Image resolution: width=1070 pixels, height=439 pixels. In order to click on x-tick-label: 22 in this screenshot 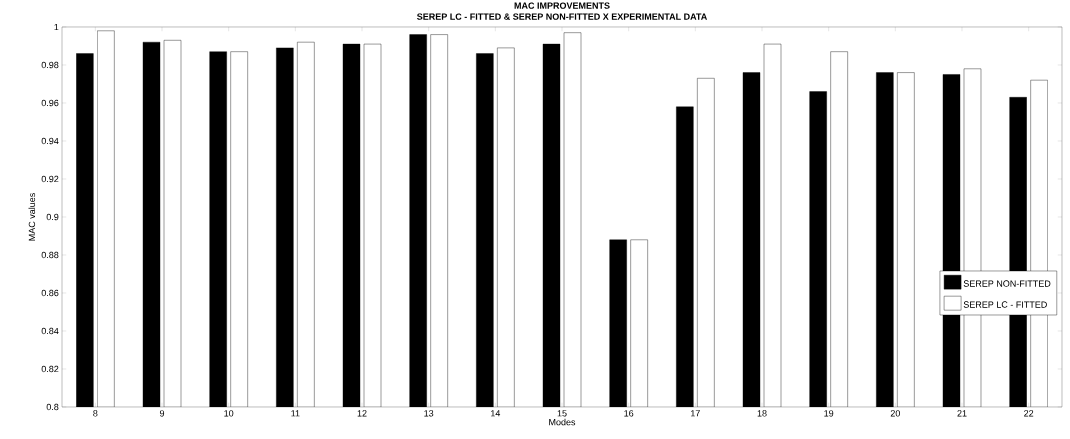, I will do `click(1029, 413)`.